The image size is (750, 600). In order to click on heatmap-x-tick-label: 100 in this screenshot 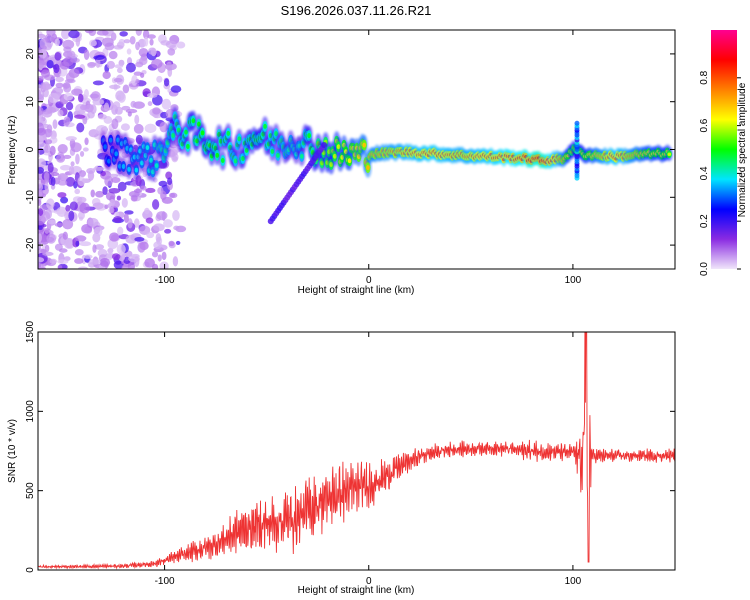, I will do `click(573, 280)`.